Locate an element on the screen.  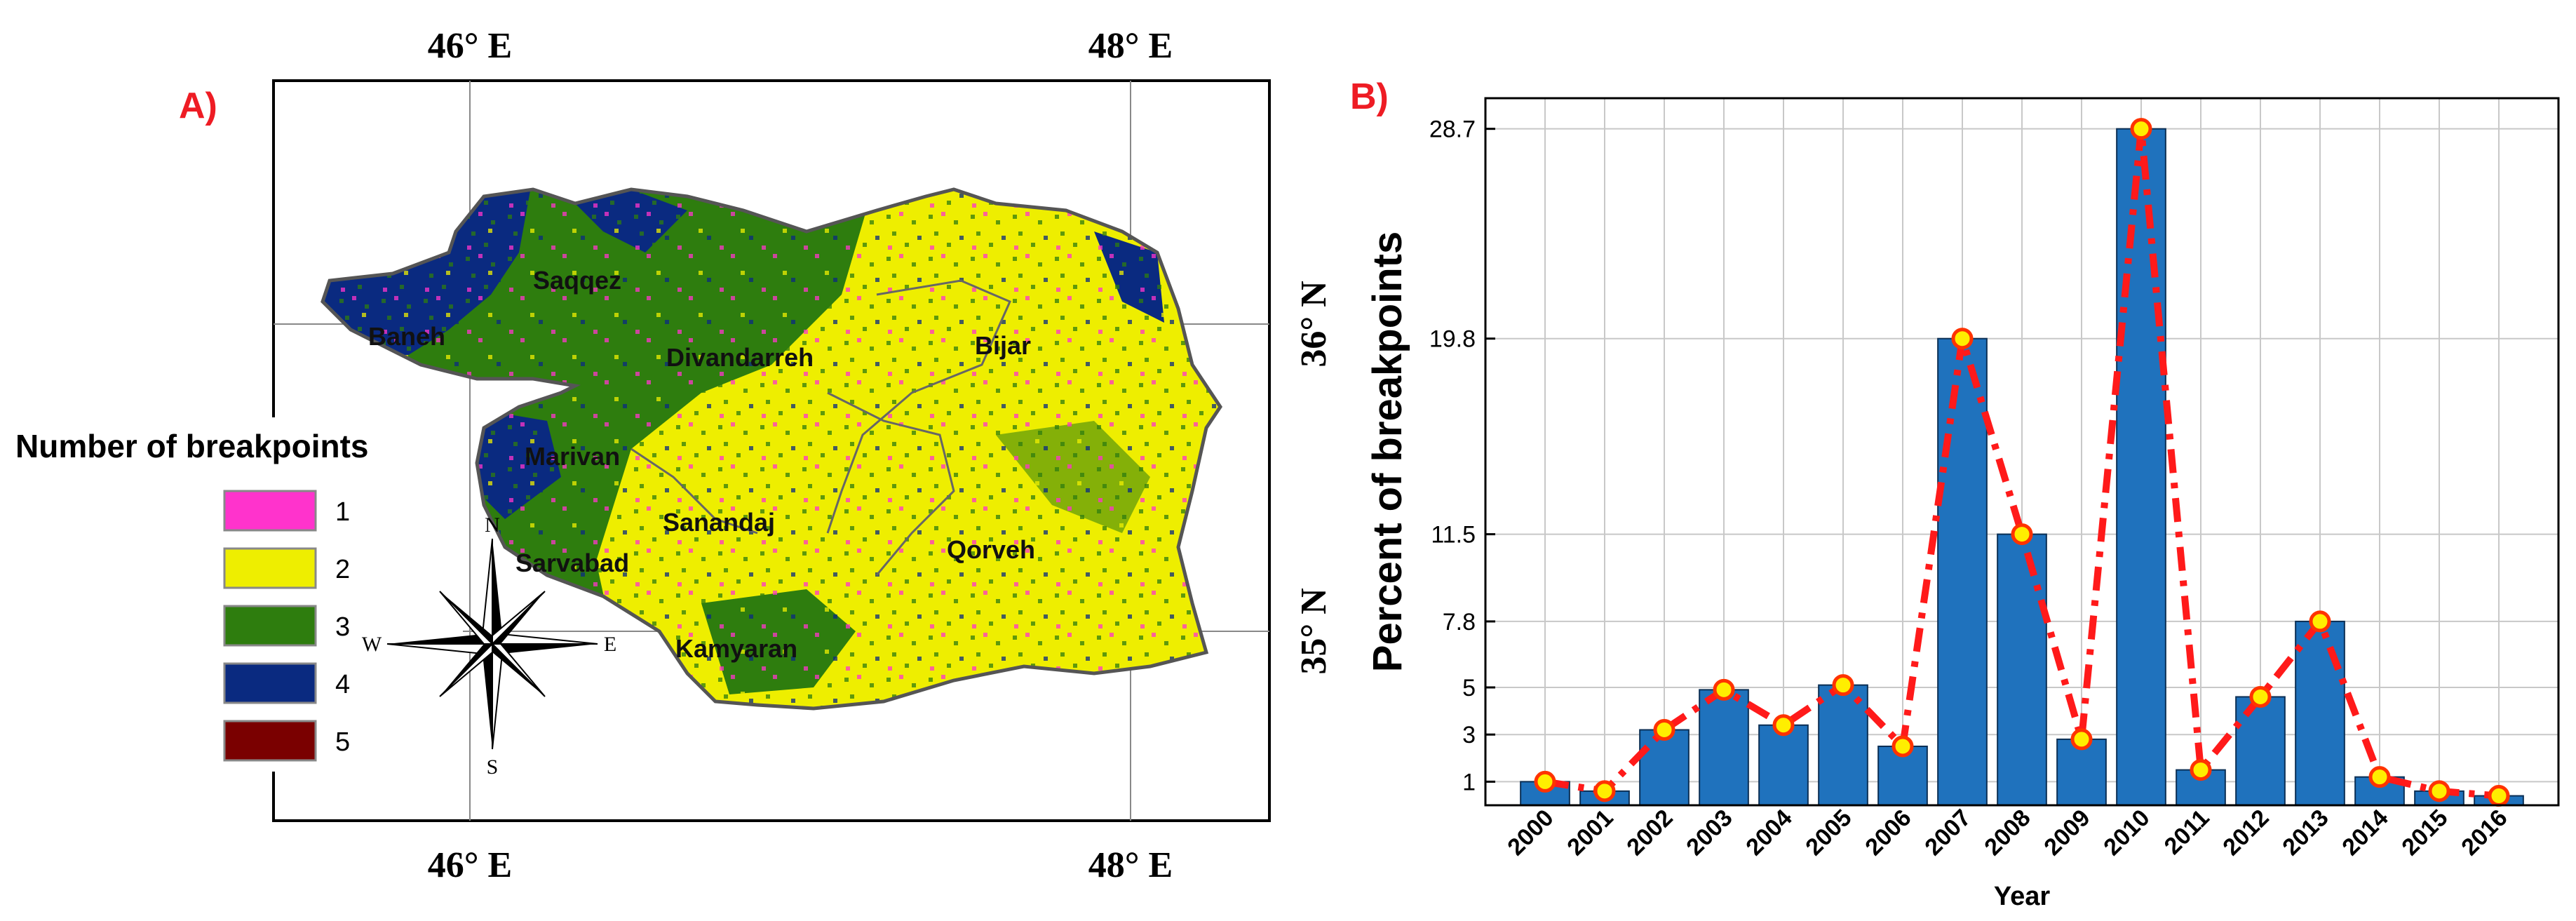
y-tick-label: 28.7 is located at coordinates (1452, 129).